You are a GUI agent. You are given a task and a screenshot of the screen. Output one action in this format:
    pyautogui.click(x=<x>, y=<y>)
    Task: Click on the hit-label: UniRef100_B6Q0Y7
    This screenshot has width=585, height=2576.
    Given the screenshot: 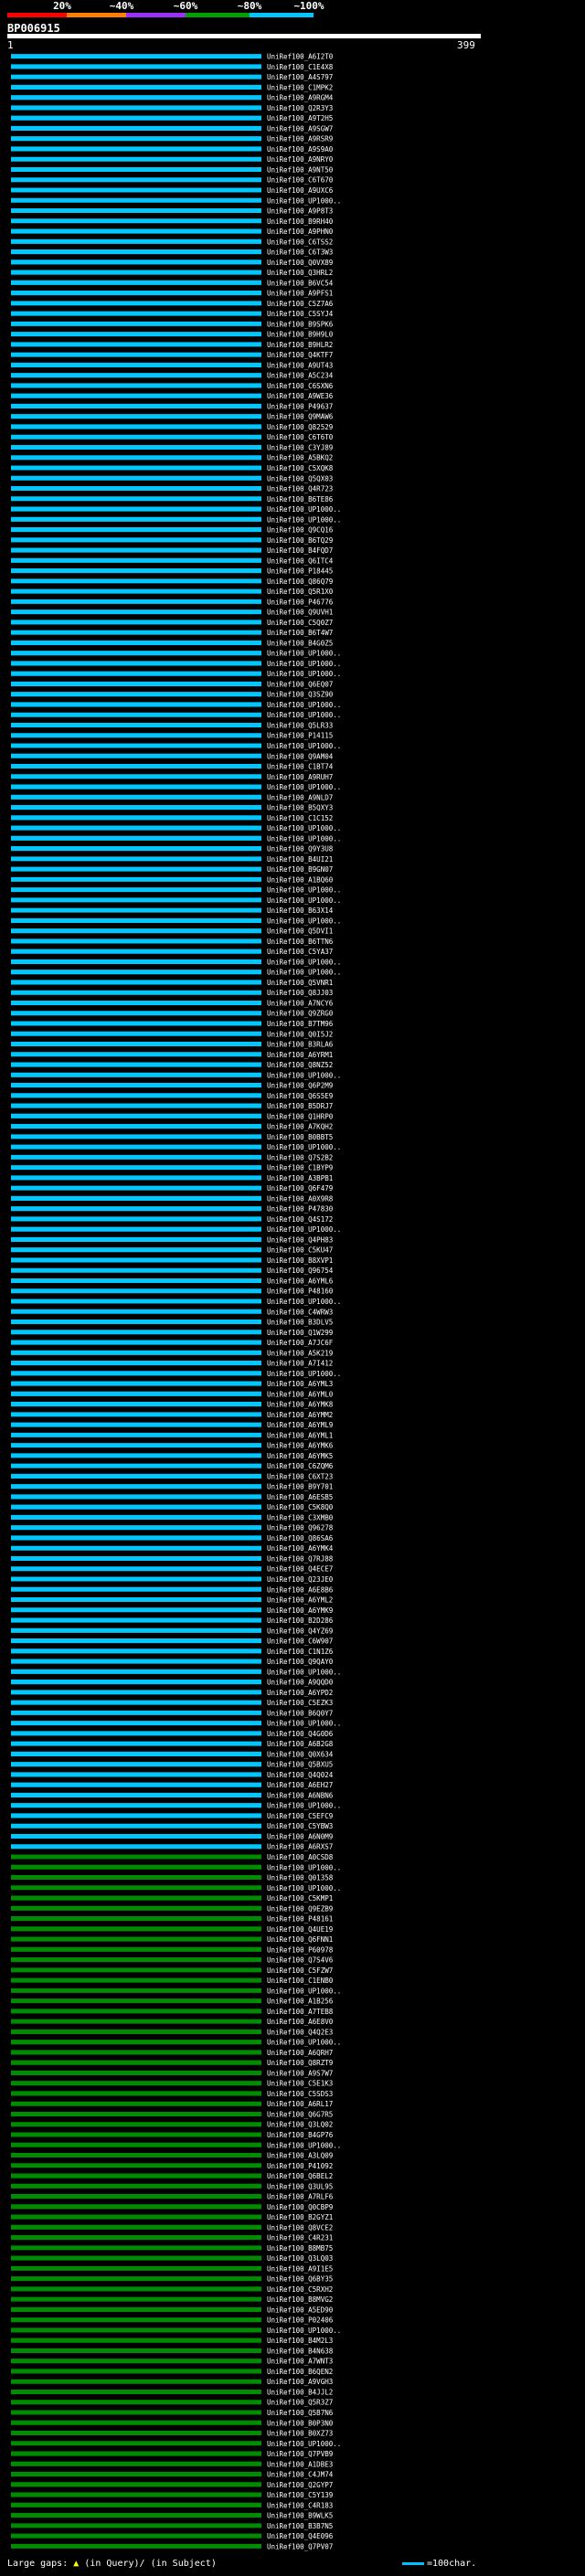 What is the action you would take?
    pyautogui.click(x=300, y=1713)
    